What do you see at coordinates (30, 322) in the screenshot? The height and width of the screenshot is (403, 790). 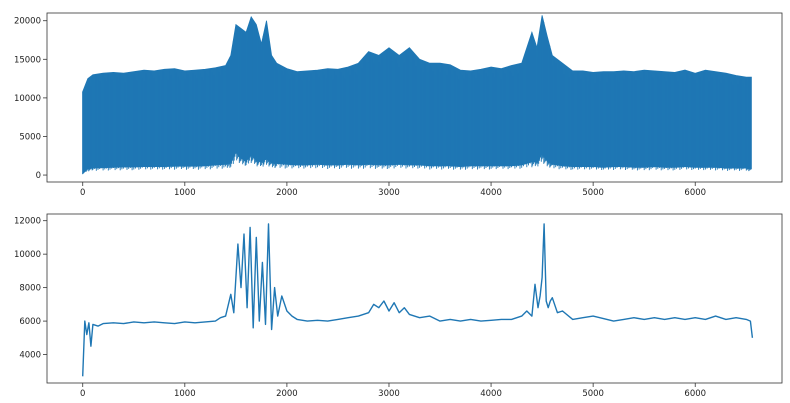 I see `y-tick-label: 6000` at bounding box center [30, 322].